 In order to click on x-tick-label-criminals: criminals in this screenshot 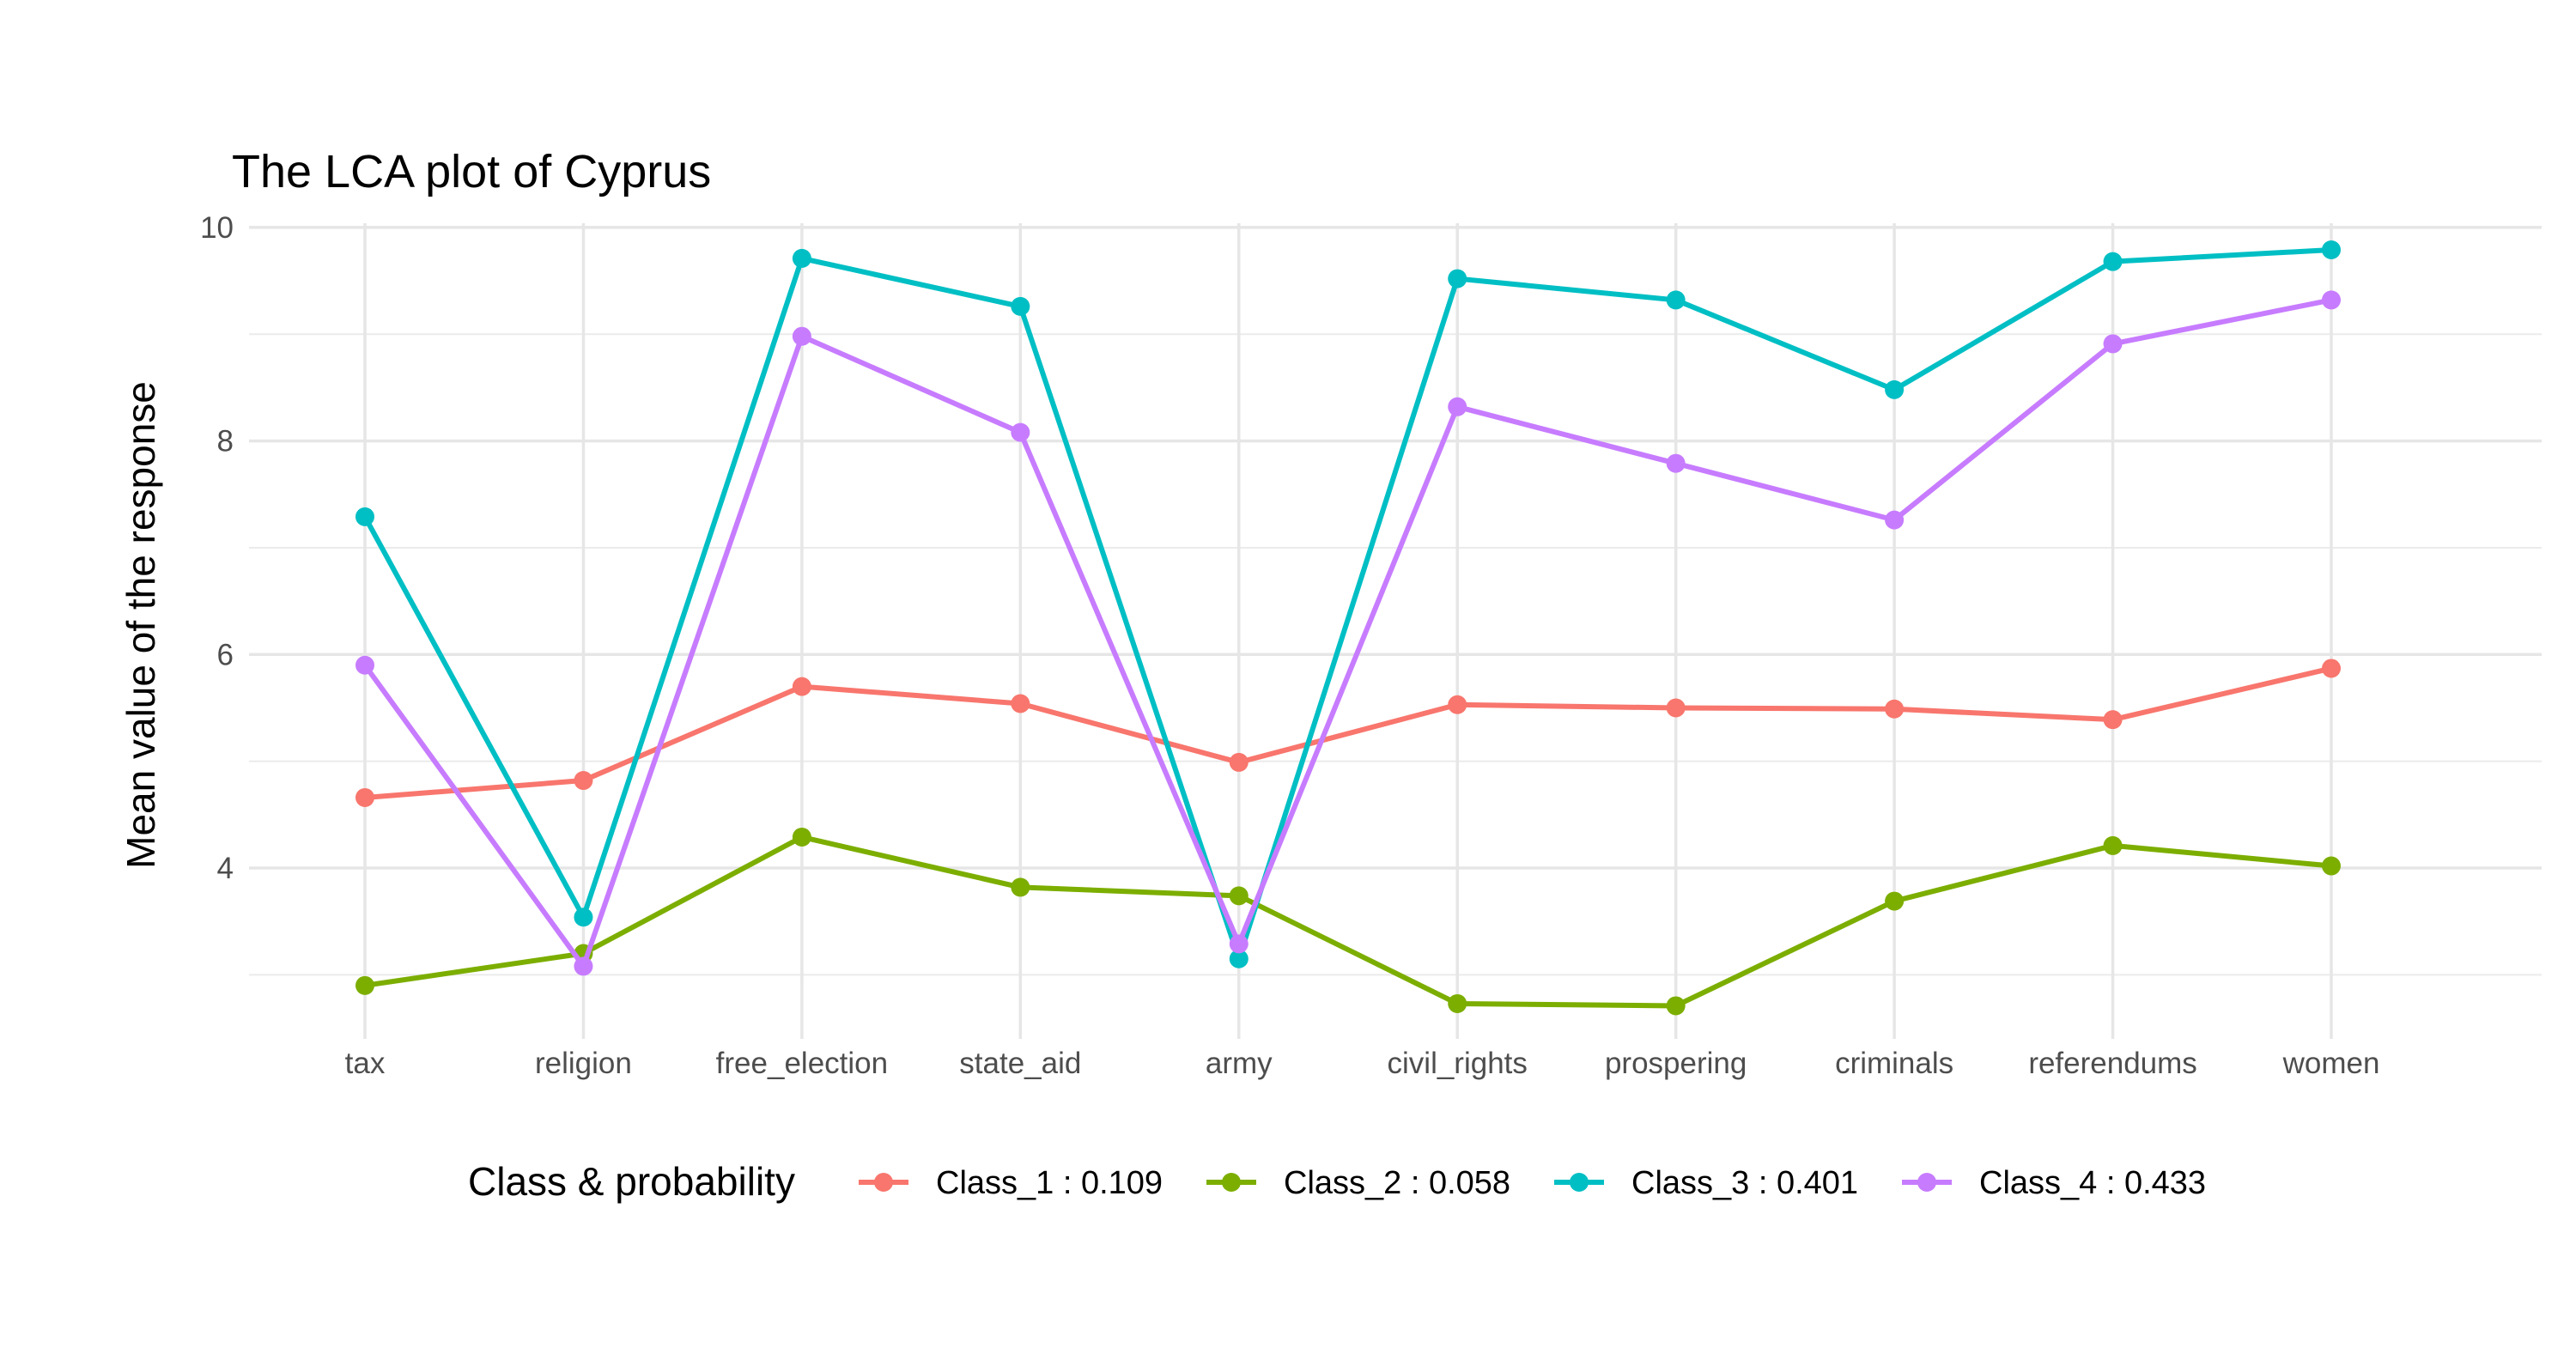, I will do `click(1894, 1063)`.